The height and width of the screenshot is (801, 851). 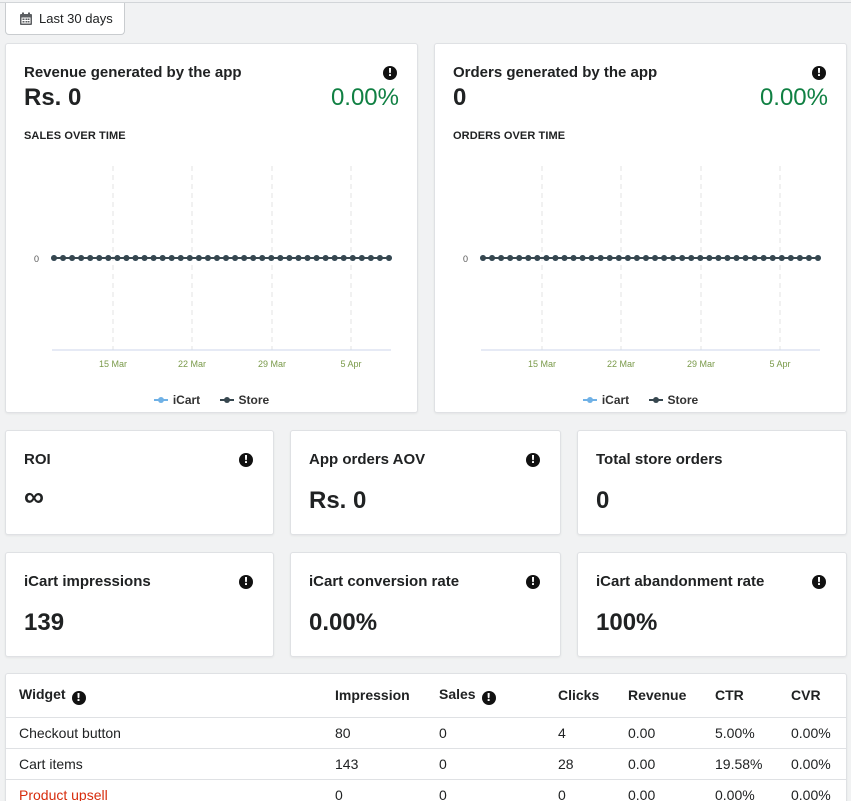 What do you see at coordinates (425, 604) in the screenshot?
I see `stat-card-conversion: iCart conversion rate ! 0.00%` at bounding box center [425, 604].